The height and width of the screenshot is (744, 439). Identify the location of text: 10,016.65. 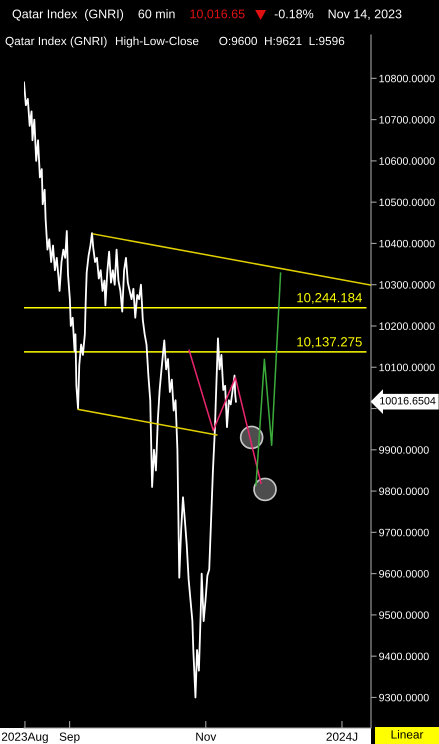
(217, 15).